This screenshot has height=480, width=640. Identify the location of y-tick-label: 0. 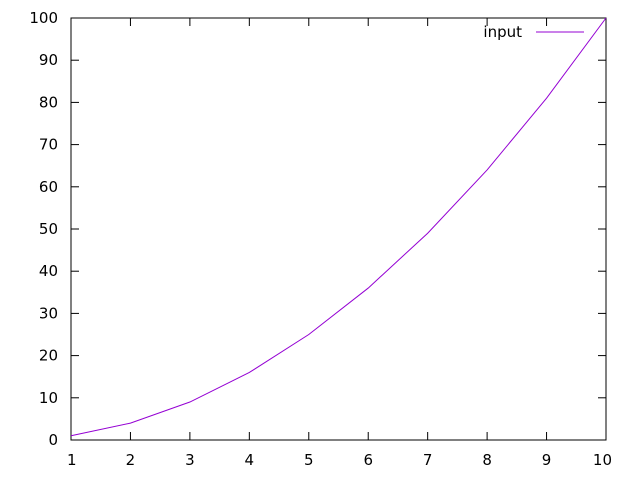
(53, 440).